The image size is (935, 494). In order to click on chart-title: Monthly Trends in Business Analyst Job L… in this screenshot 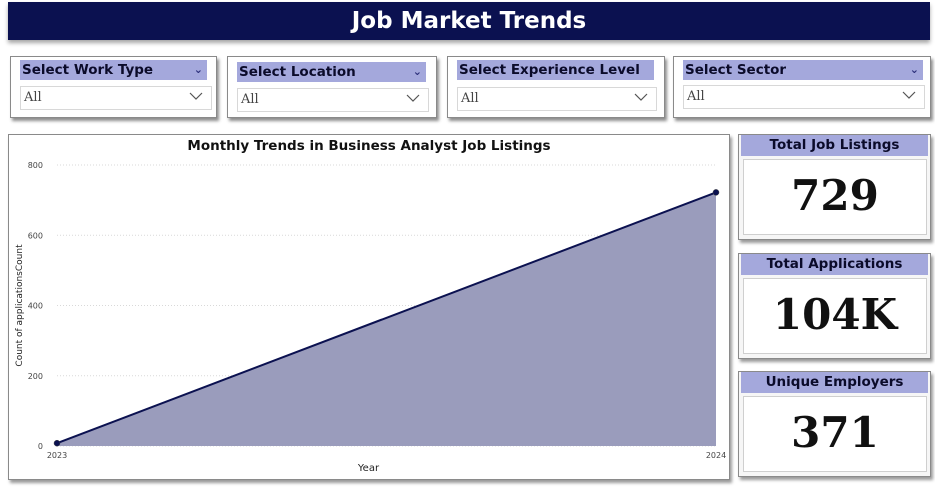, I will do `click(369, 146)`.